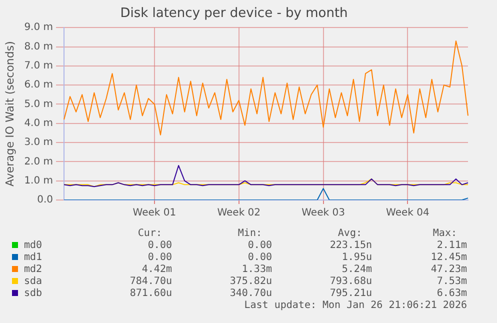 The width and height of the screenshot is (497, 323). Describe the element at coordinates (350, 294) in the screenshot. I see `text: 795.21u` at that location.